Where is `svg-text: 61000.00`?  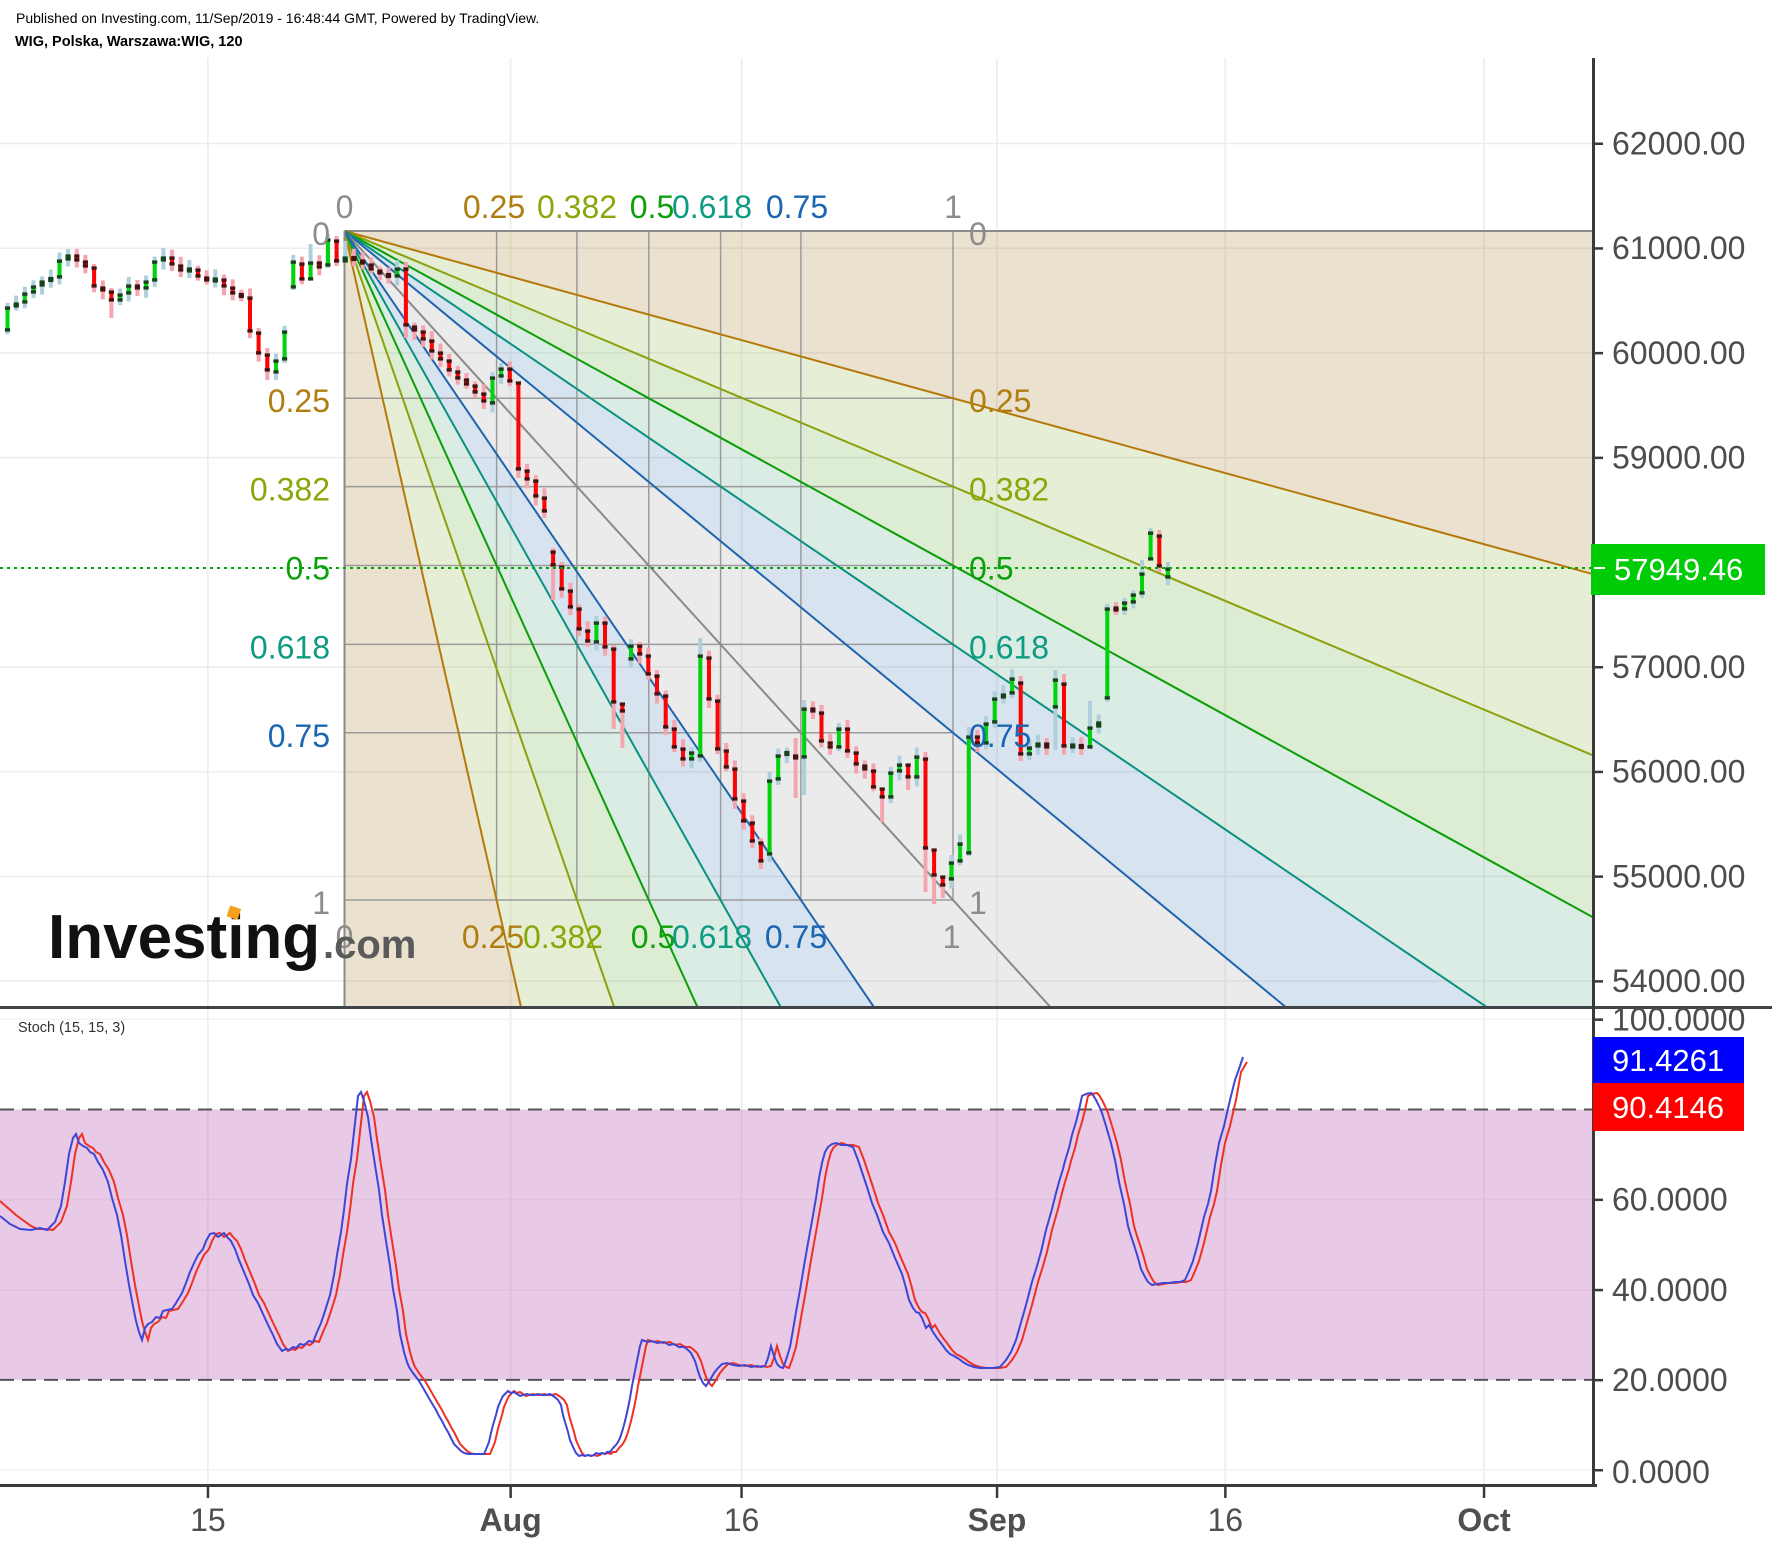
svg-text: 61000.00 is located at coordinates (1678, 248).